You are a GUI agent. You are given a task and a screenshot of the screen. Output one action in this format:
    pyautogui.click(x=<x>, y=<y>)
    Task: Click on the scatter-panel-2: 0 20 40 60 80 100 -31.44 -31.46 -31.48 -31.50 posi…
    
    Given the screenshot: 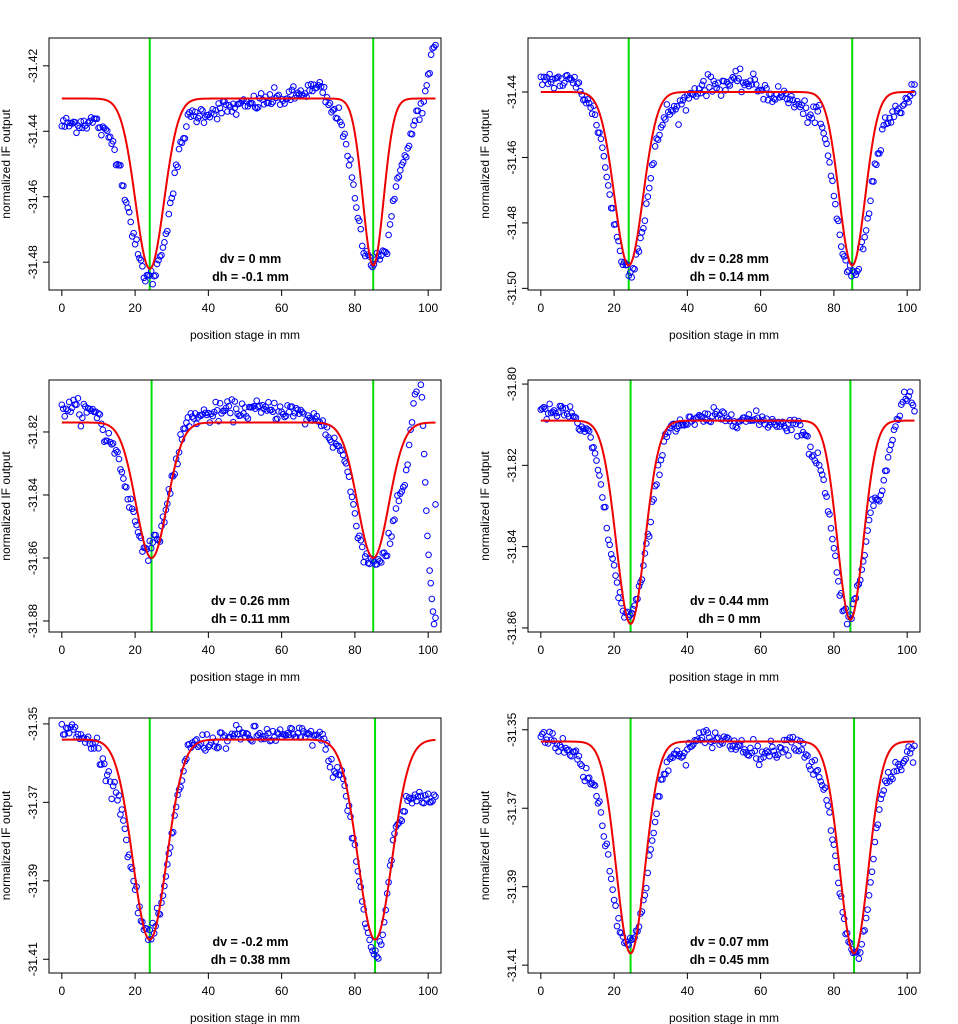 What is the action you would take?
    pyautogui.click(x=699, y=189)
    